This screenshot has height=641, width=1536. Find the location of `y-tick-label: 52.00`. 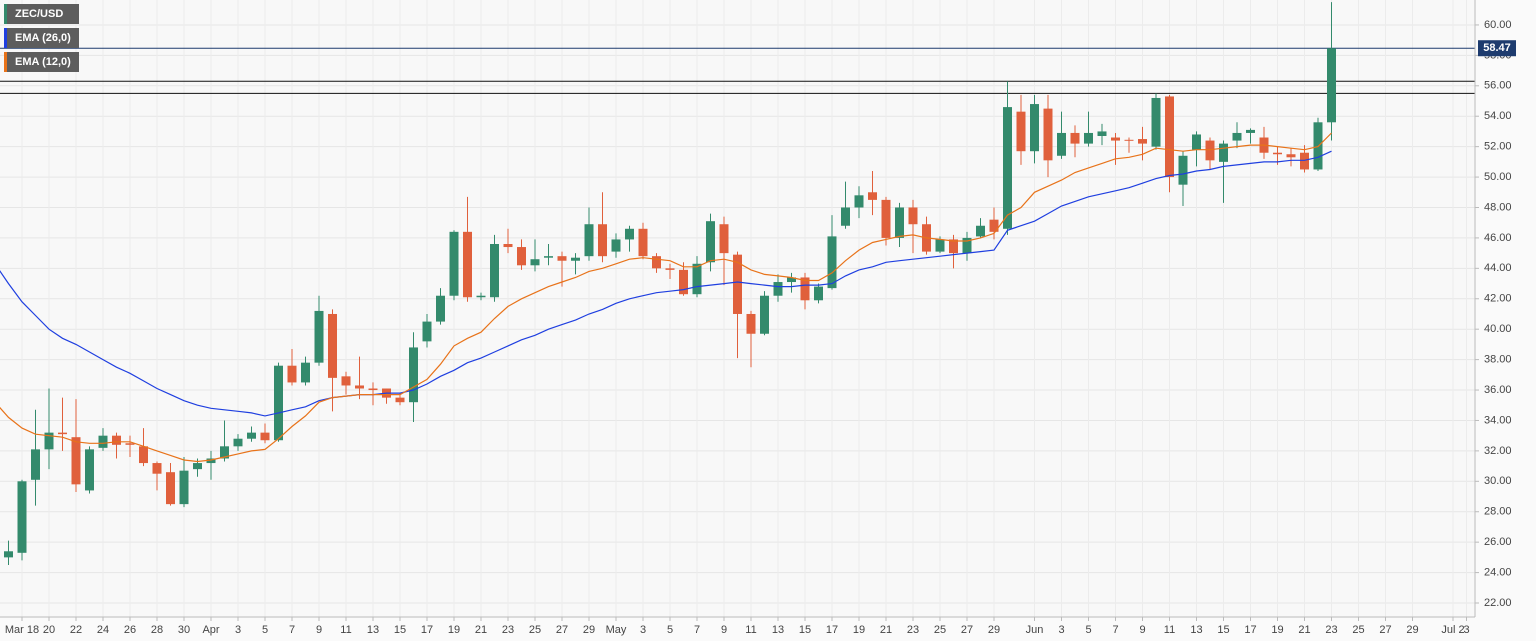

y-tick-label: 52.00 is located at coordinates (1498, 147).